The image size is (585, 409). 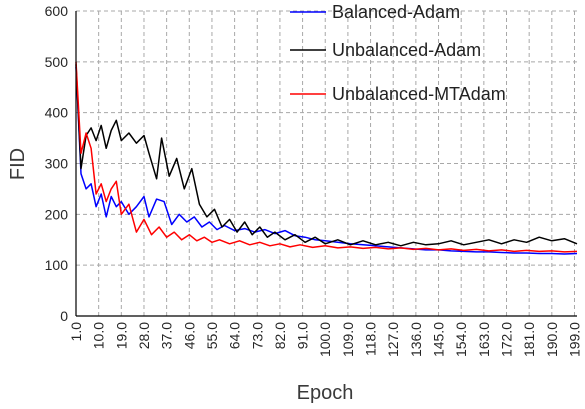 What do you see at coordinates (212, 335) in the screenshot?
I see `x-tick-label: 55.0` at bounding box center [212, 335].